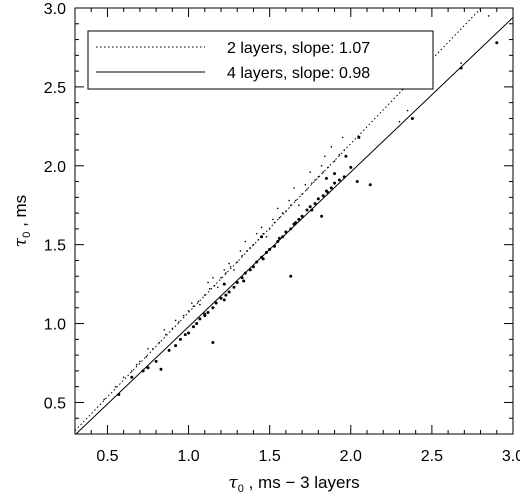 The image size is (520, 498). What do you see at coordinates (298, 48) in the screenshot?
I see `legend-label-2-layers: 2 layers, slope: 1.07` at bounding box center [298, 48].